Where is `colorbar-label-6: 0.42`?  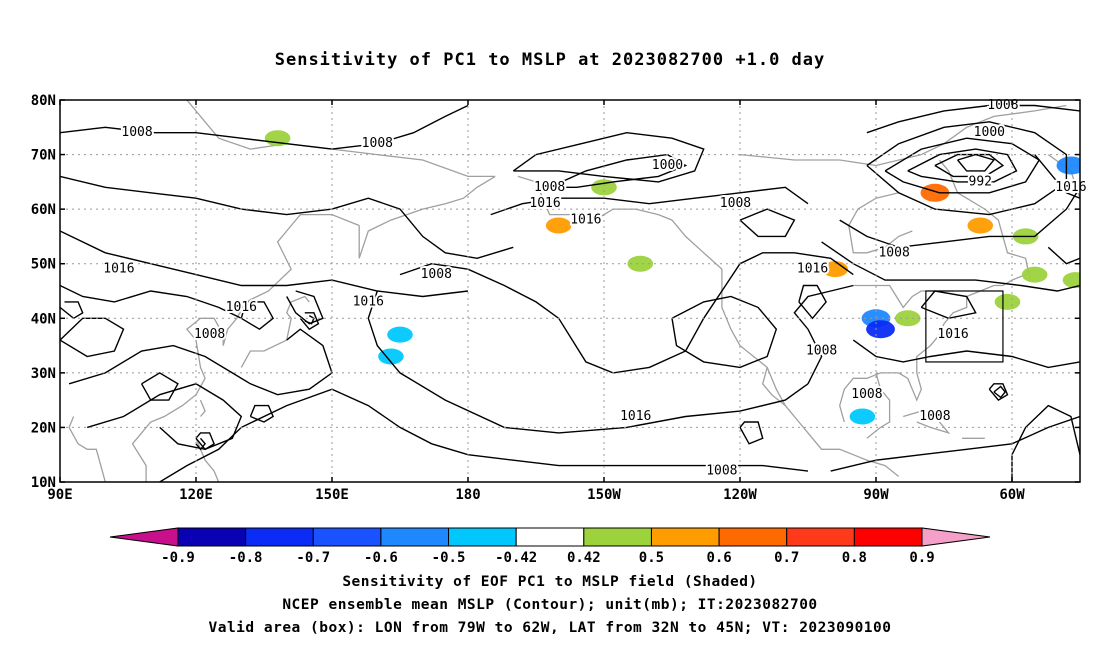
colorbar-label-6: 0.42 is located at coordinates (584, 558).